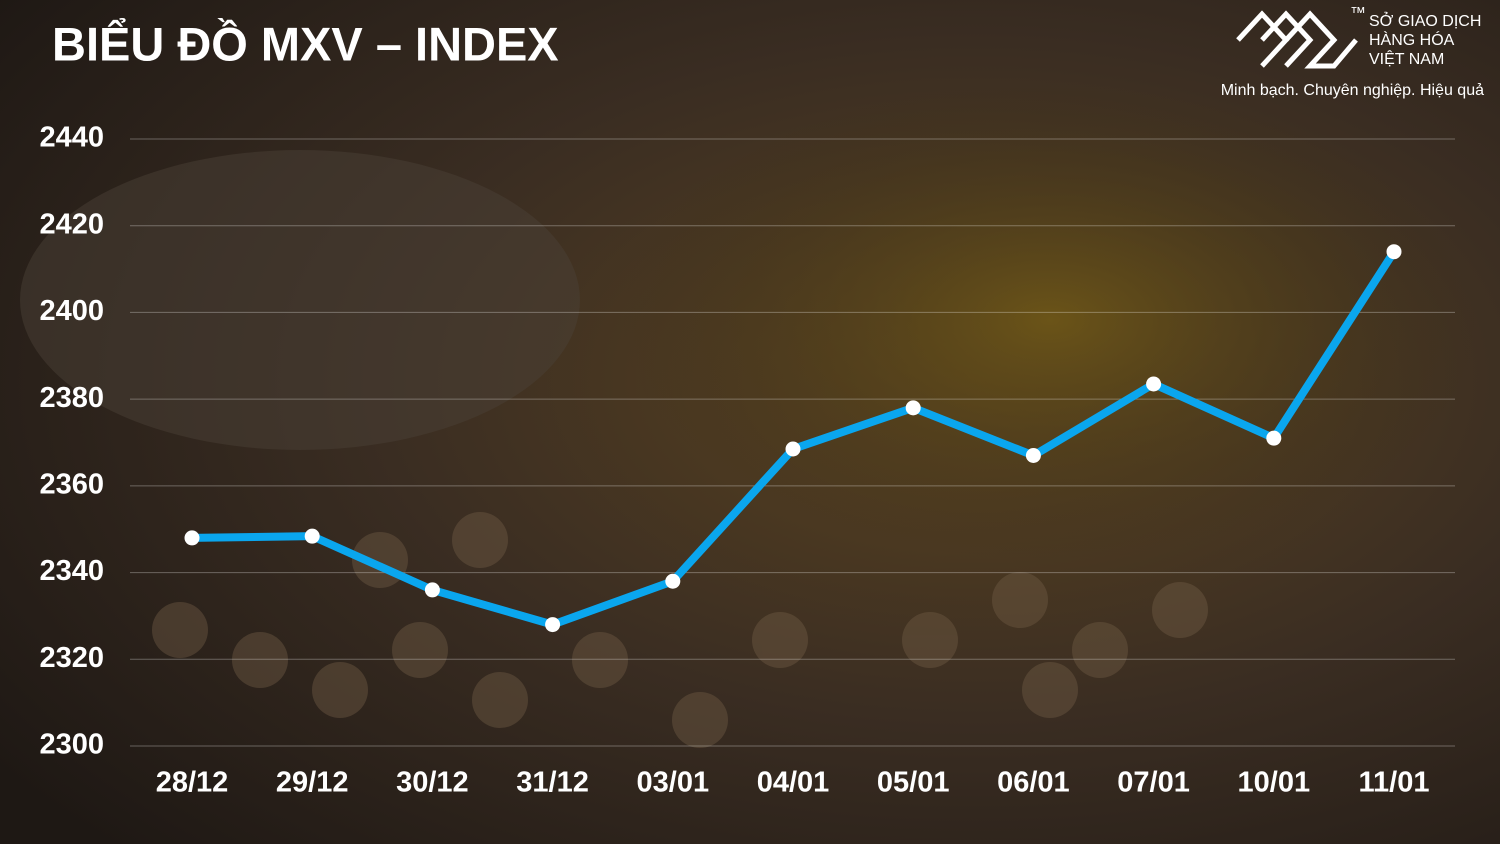  What do you see at coordinates (71, 658) in the screenshot?
I see `y-tick-label: 2320` at bounding box center [71, 658].